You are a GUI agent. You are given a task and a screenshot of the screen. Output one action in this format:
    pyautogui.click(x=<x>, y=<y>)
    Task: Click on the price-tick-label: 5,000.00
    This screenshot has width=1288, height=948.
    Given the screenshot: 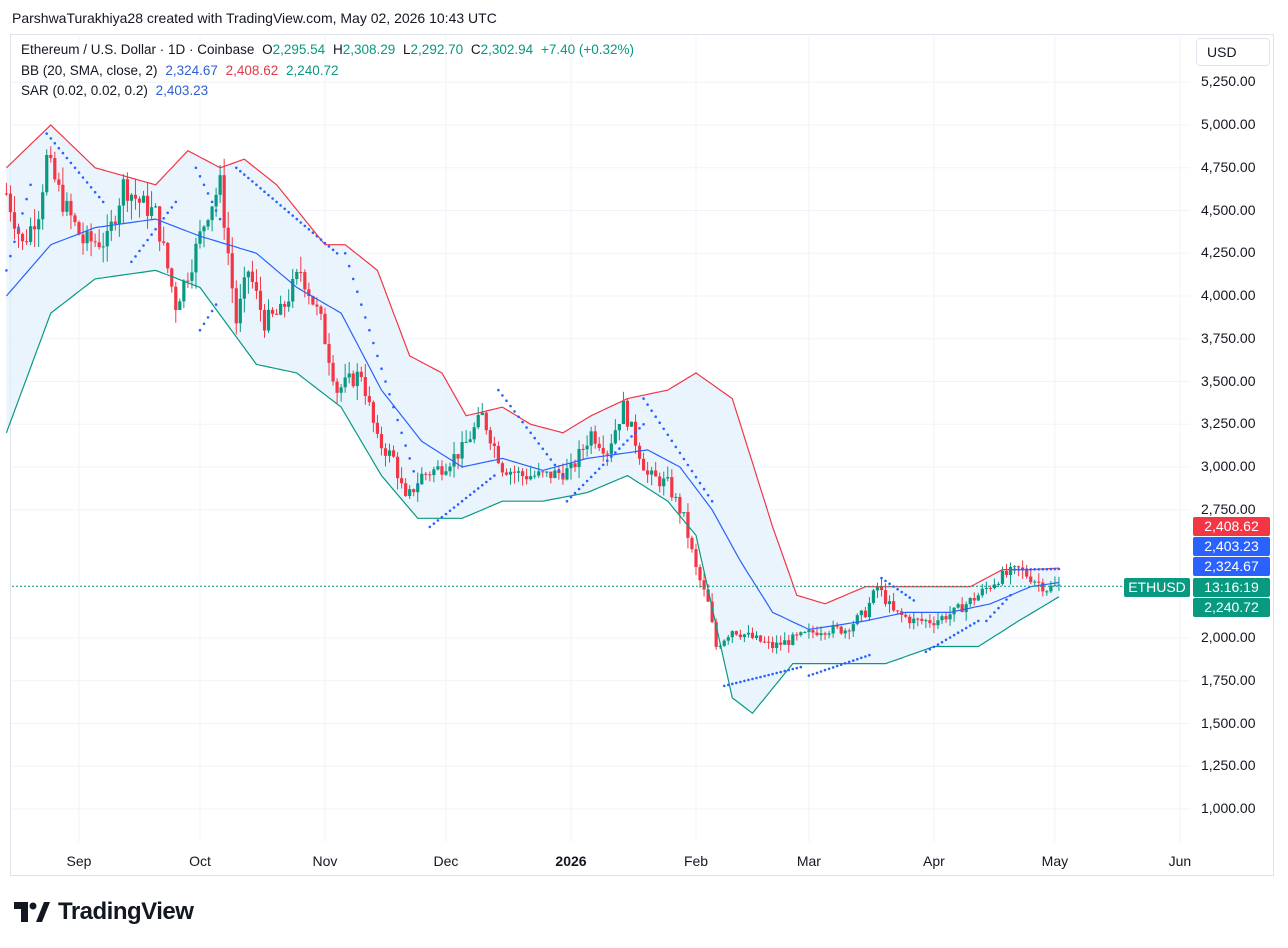 What is the action you would take?
    pyautogui.click(x=1228, y=124)
    